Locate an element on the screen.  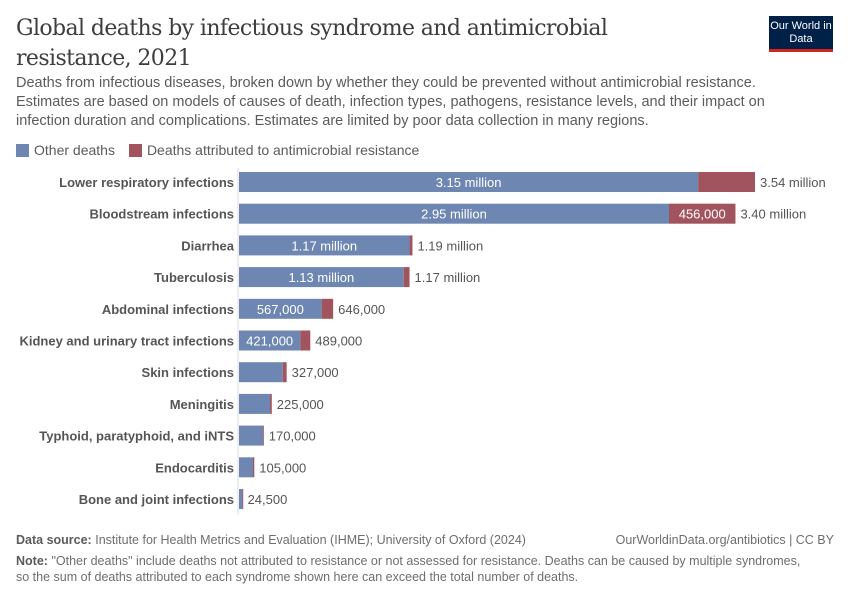
total-label: 3.40 million is located at coordinates (773, 214).